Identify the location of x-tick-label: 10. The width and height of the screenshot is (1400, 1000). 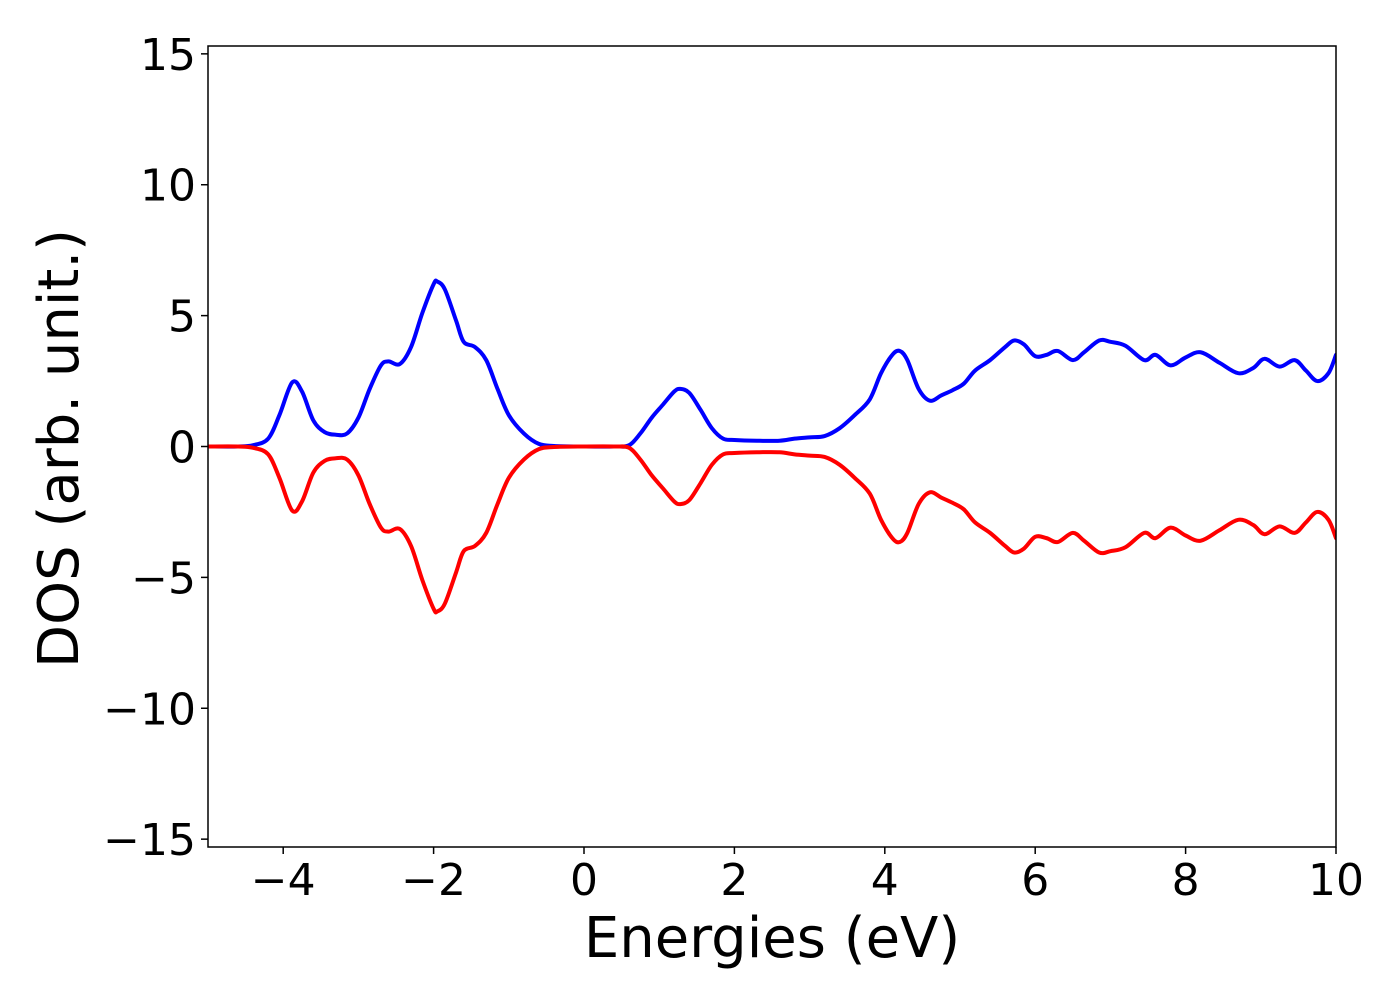
(1336, 880).